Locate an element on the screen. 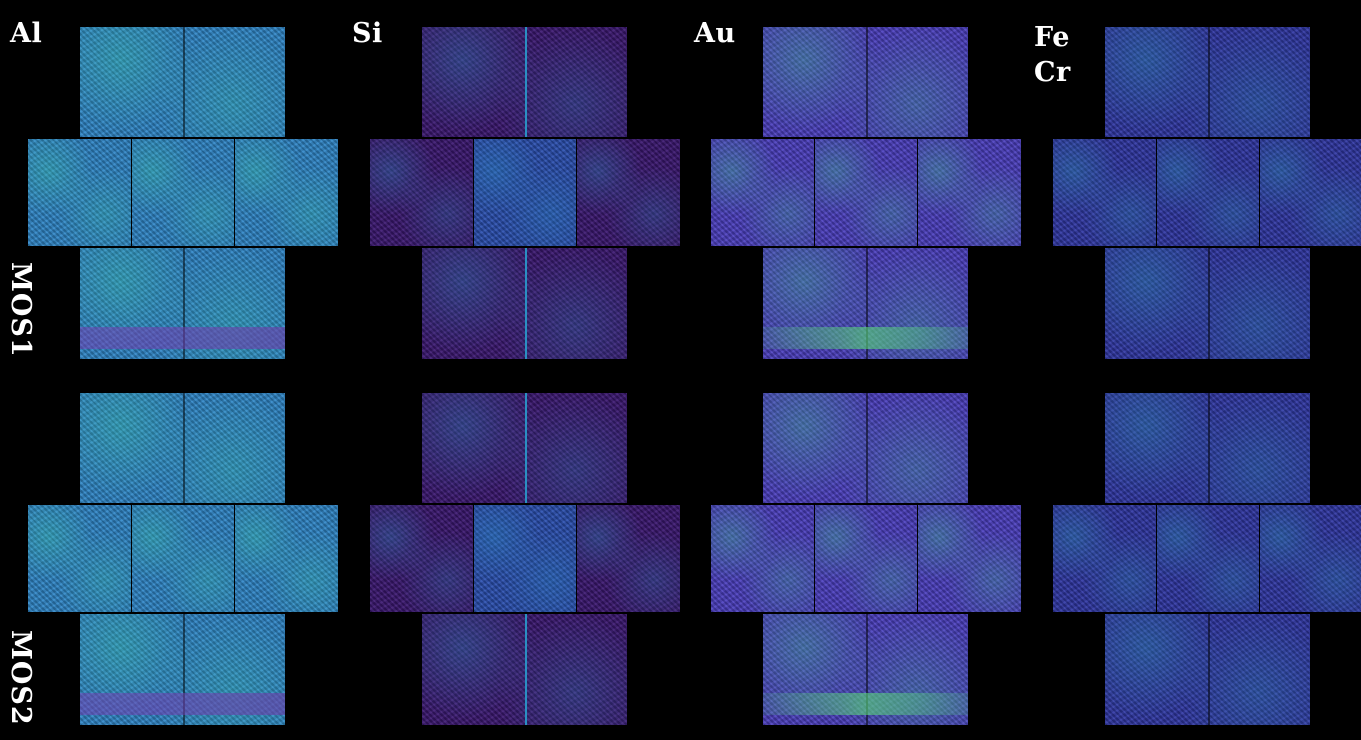  ccd-chip-fe-mos1-right is located at coordinates (1310, 192).